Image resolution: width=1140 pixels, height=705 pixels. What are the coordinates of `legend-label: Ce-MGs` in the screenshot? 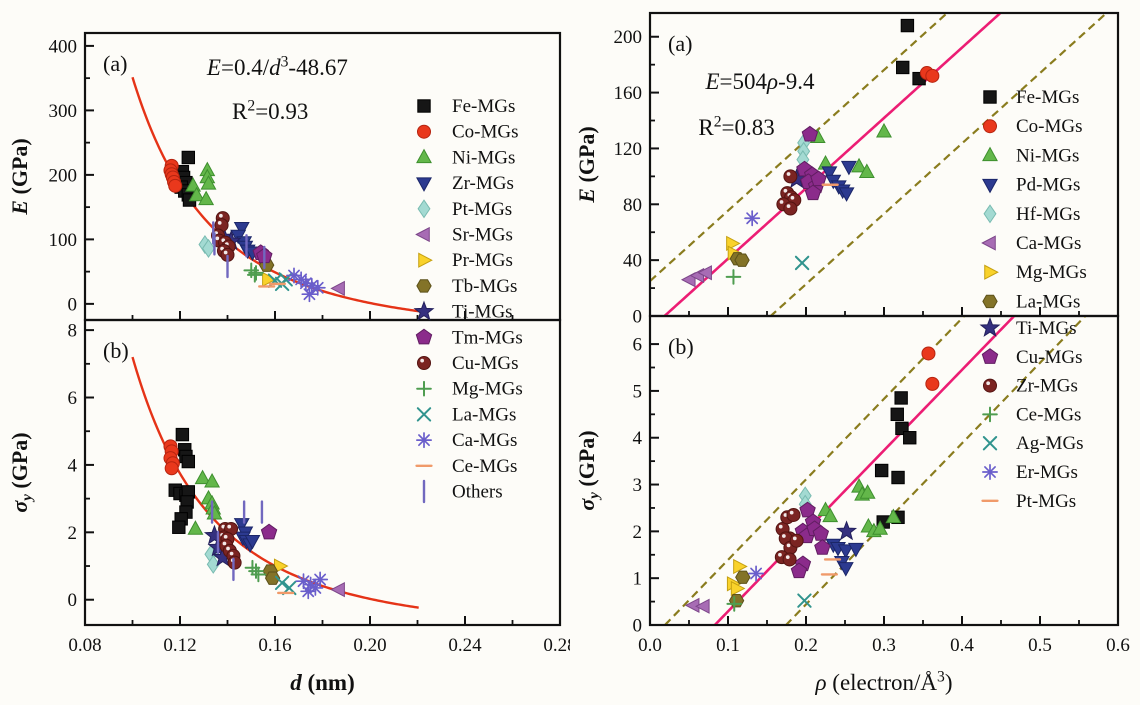 It's located at (484, 466).